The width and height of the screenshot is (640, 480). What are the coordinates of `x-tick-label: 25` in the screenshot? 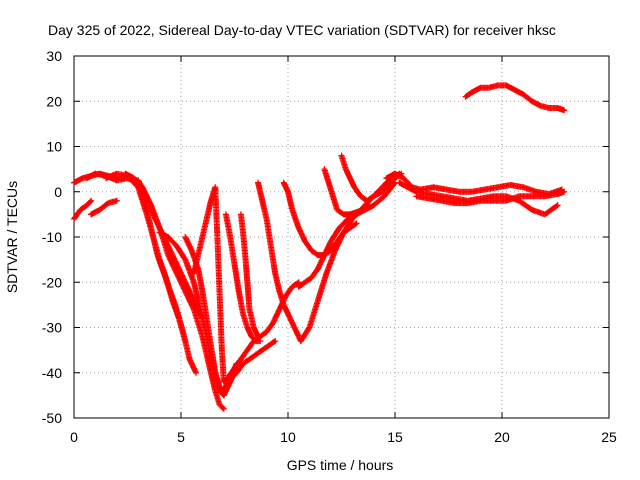 It's located at (609, 437).